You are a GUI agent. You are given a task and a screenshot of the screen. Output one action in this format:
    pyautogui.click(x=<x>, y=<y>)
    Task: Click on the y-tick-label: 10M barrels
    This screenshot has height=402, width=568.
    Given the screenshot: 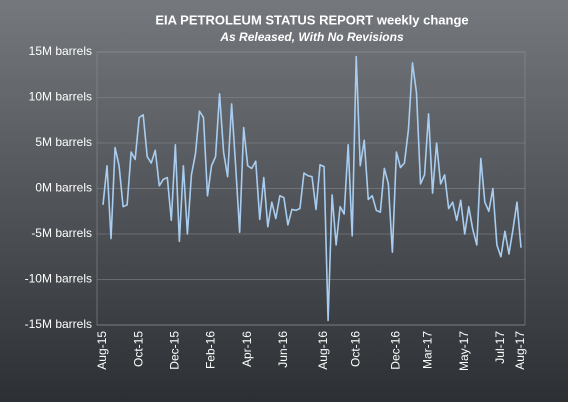 What is the action you would take?
    pyautogui.click(x=60, y=97)
    